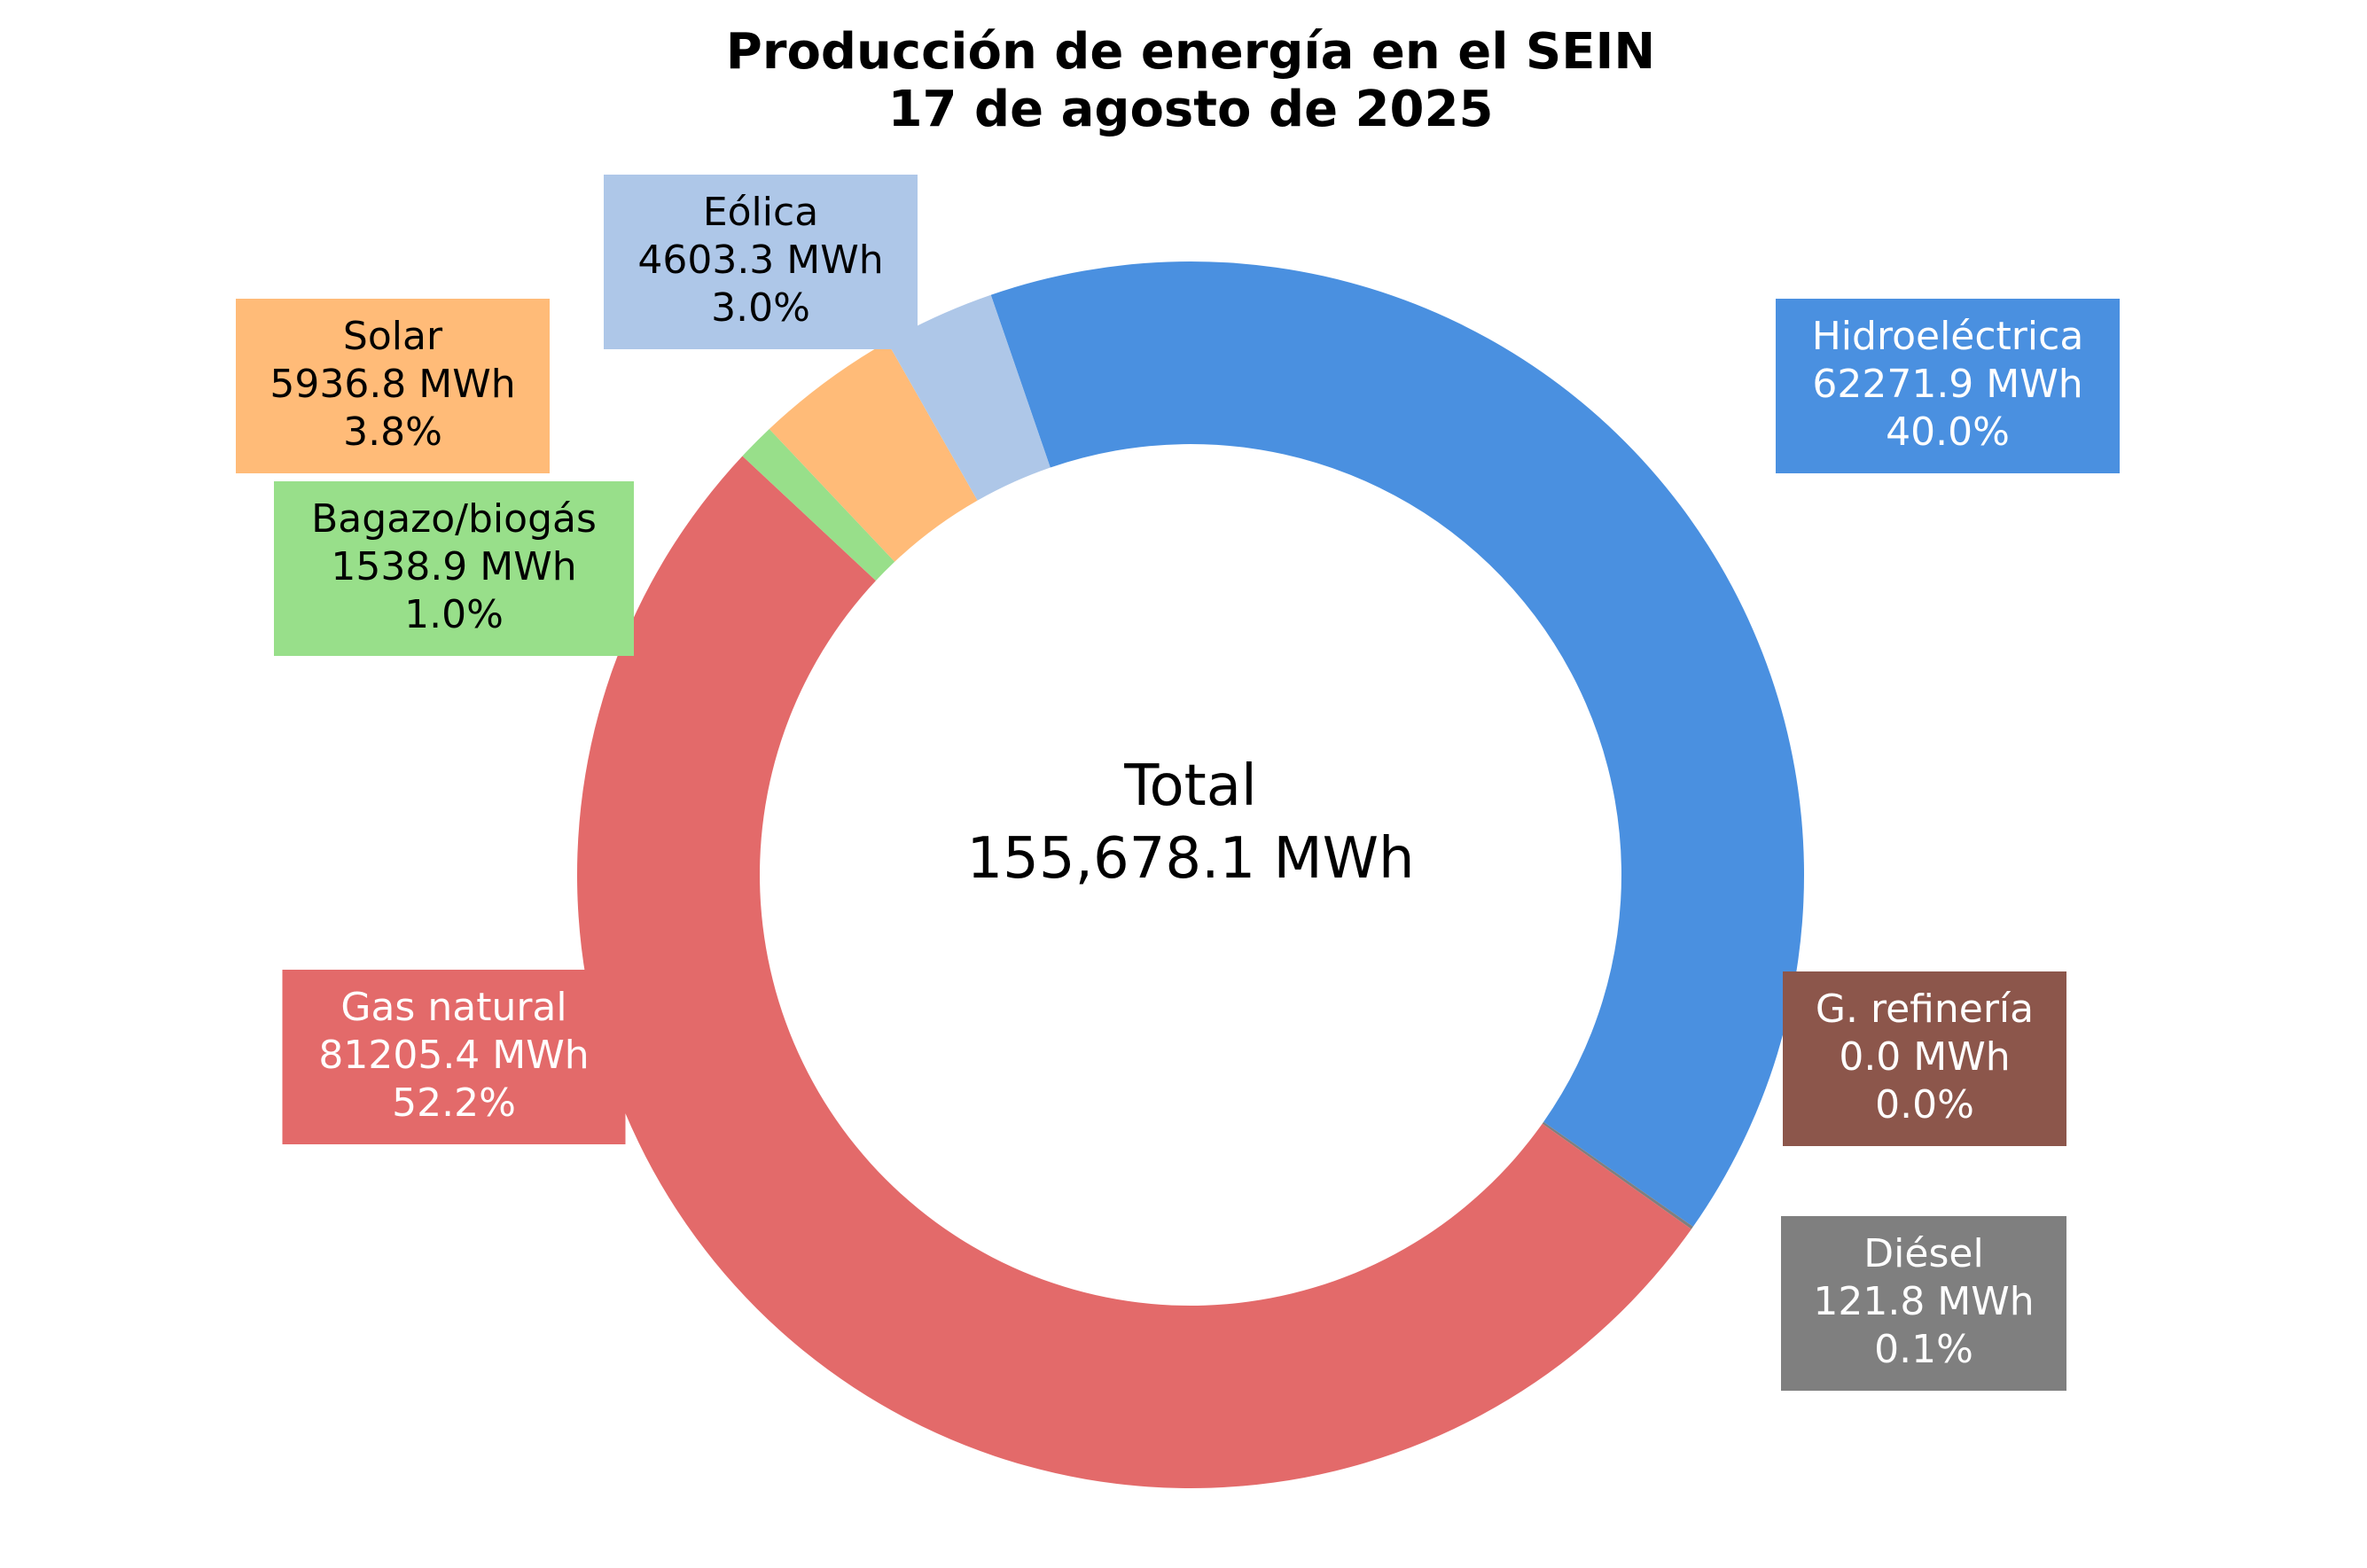 The width and height of the screenshot is (2367, 1568). I want to click on chart-subtitle: 17 de agosto de 2025, so click(1191, 109).